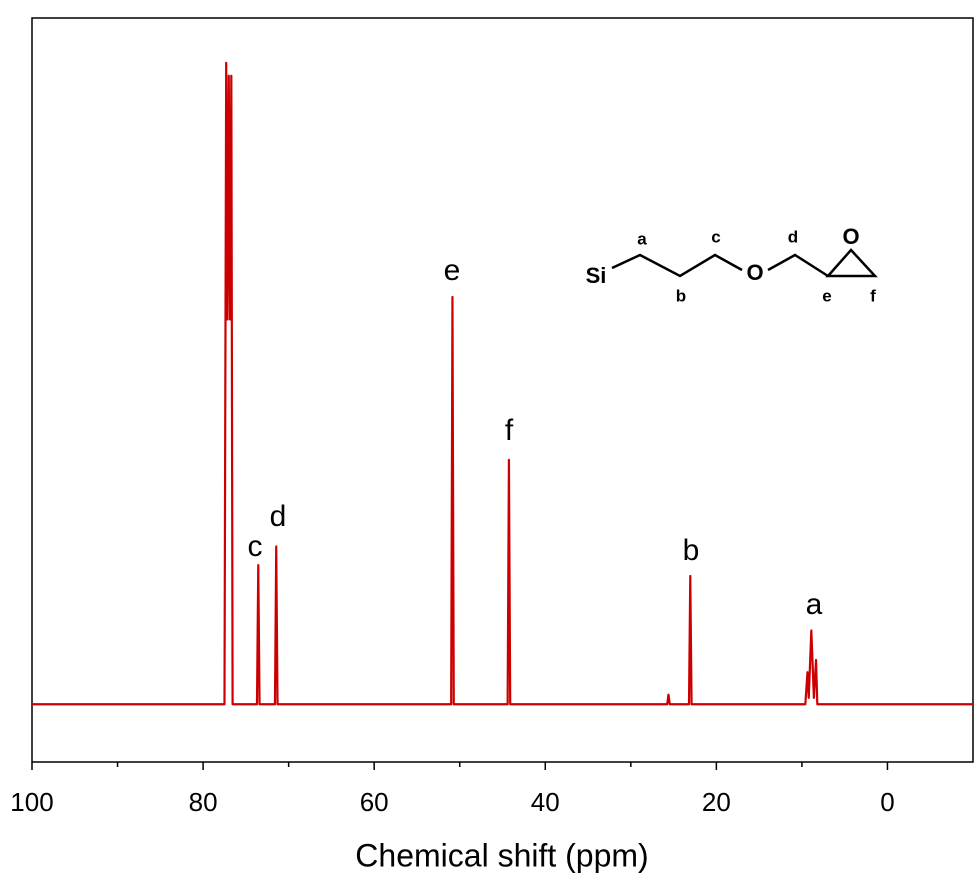 The image size is (980, 889). I want to click on peak-label: c, so click(255, 546).